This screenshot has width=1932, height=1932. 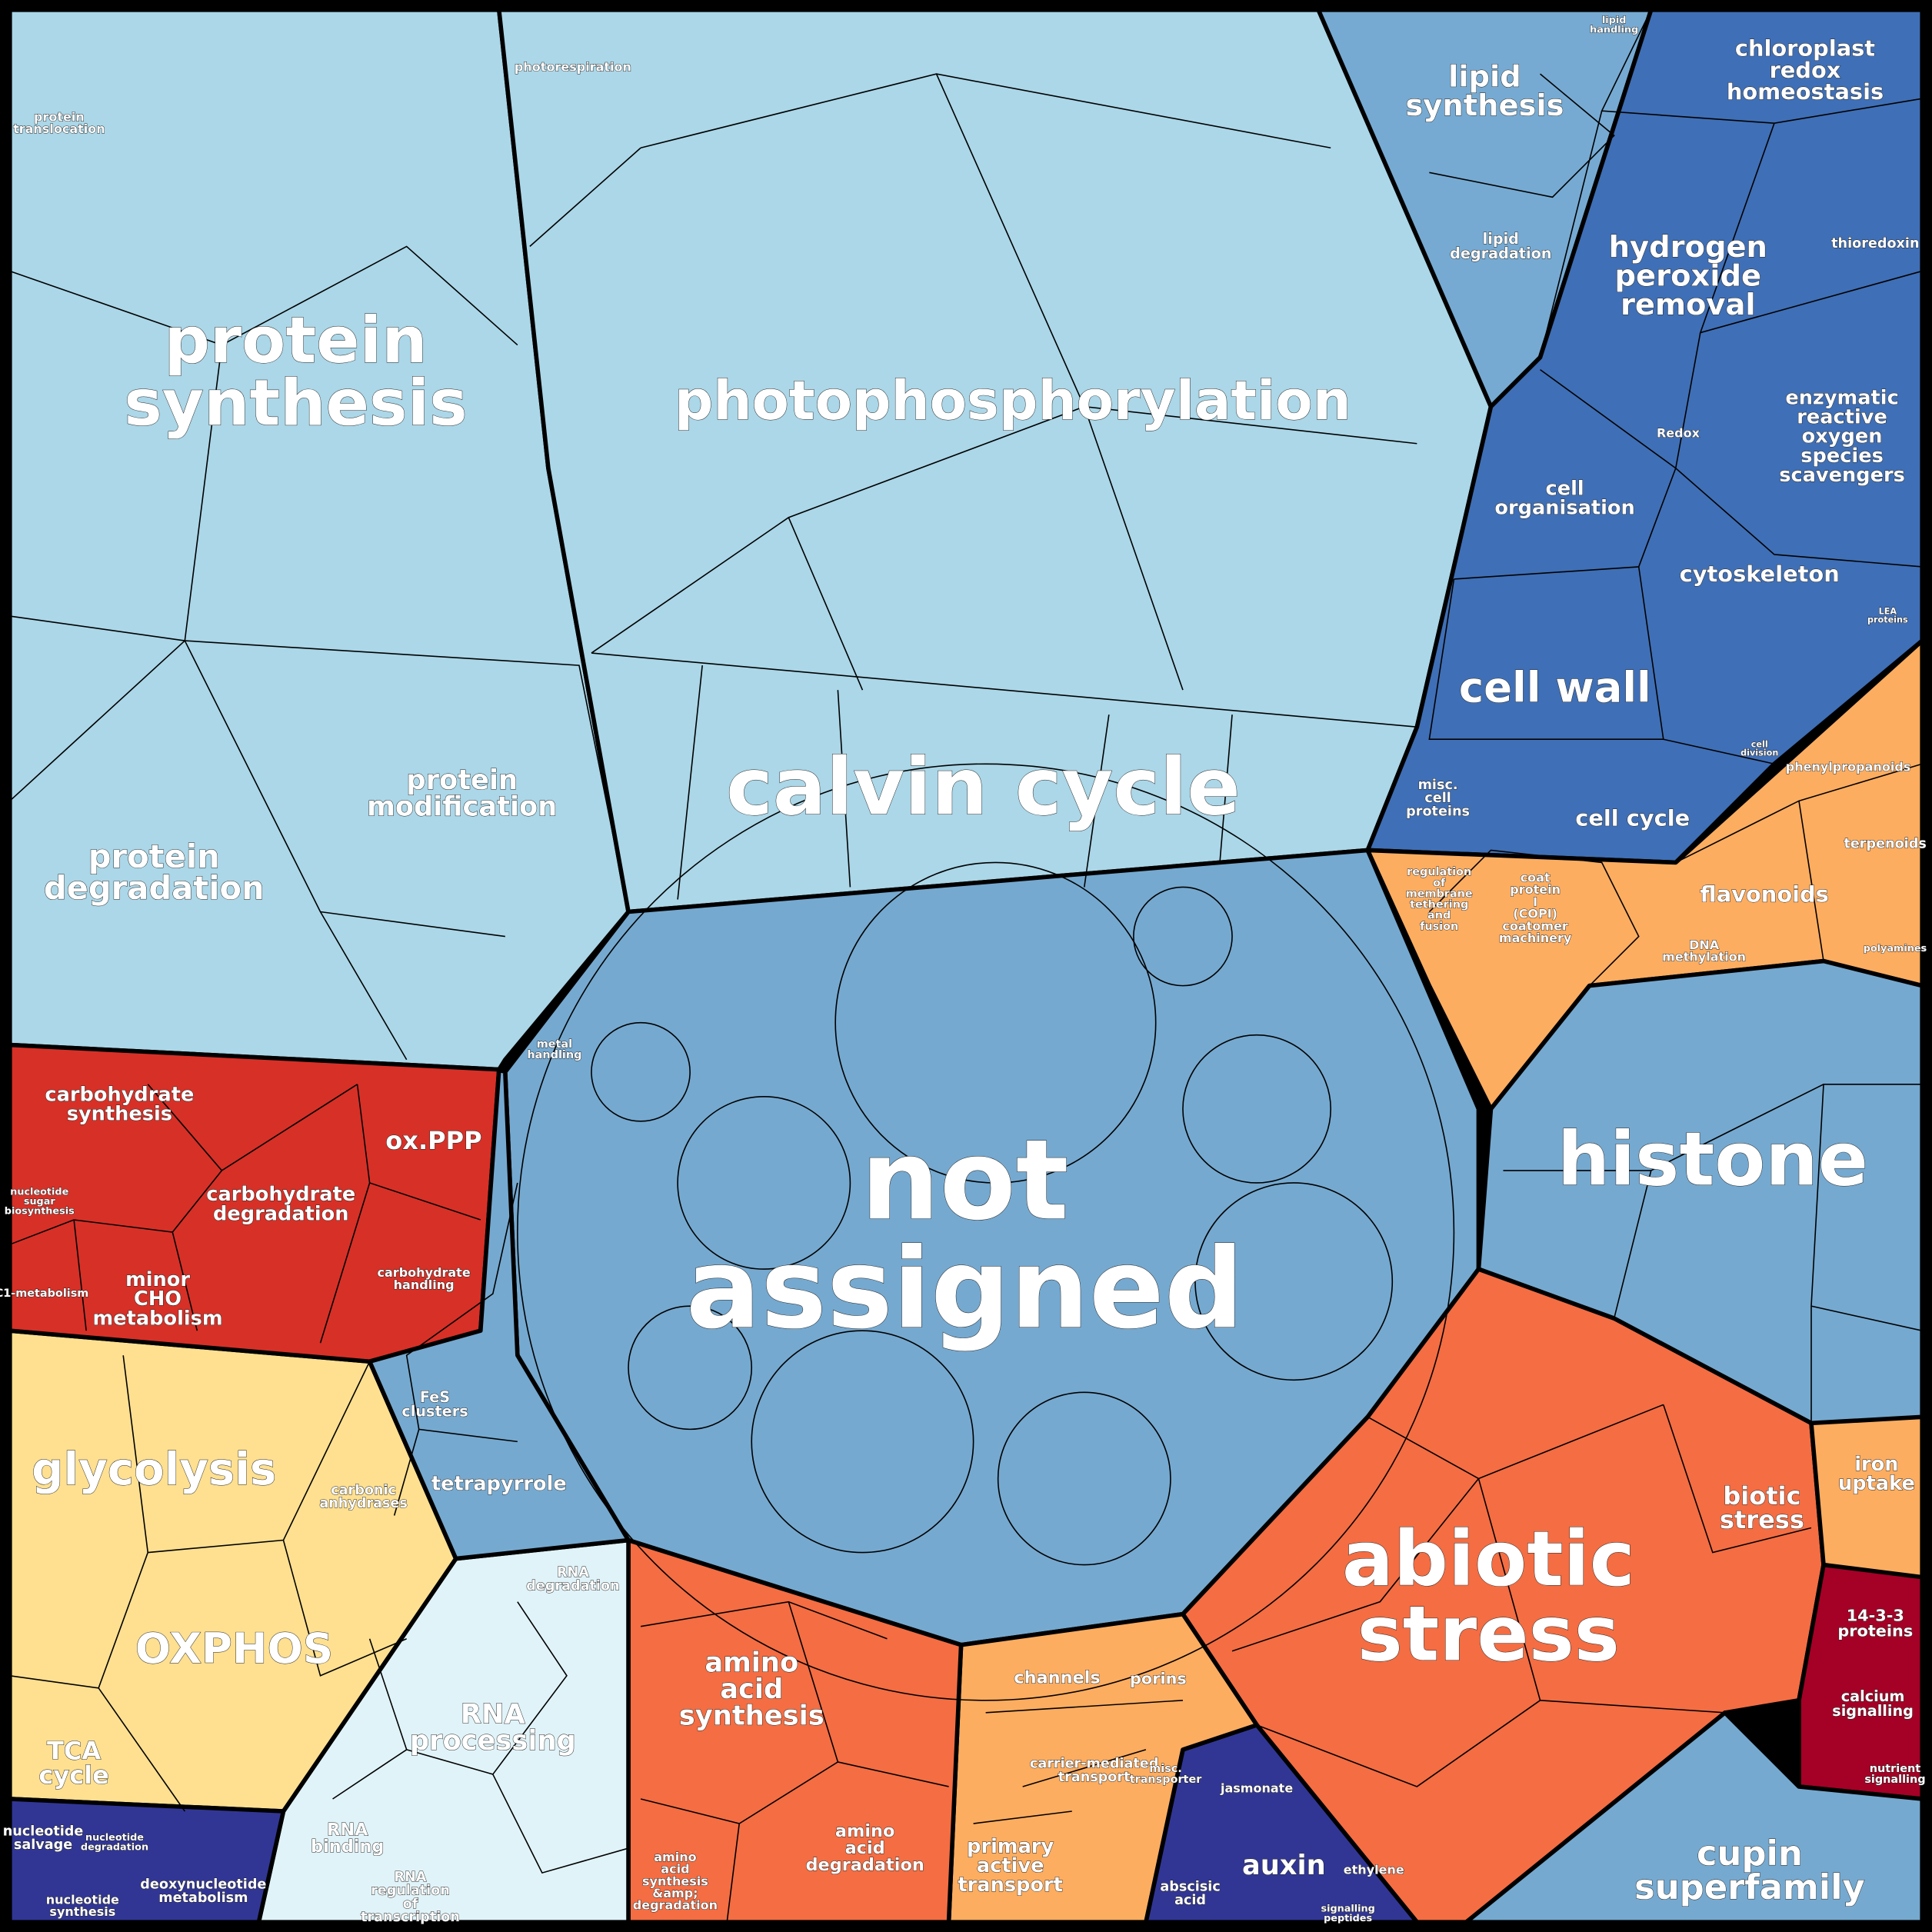 I want to click on label: calcium signalling, so click(x=1873, y=1703).